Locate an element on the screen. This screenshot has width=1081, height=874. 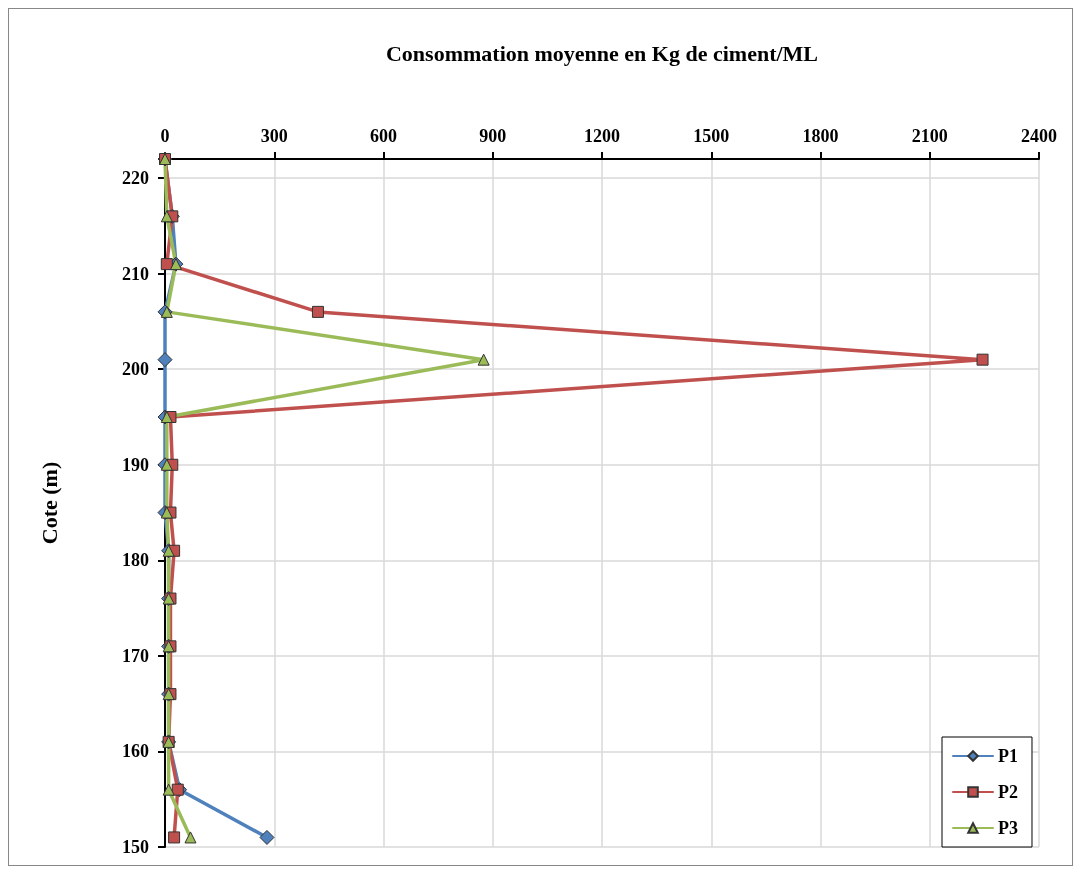
x-tick-label: 600 is located at coordinates (383, 136).